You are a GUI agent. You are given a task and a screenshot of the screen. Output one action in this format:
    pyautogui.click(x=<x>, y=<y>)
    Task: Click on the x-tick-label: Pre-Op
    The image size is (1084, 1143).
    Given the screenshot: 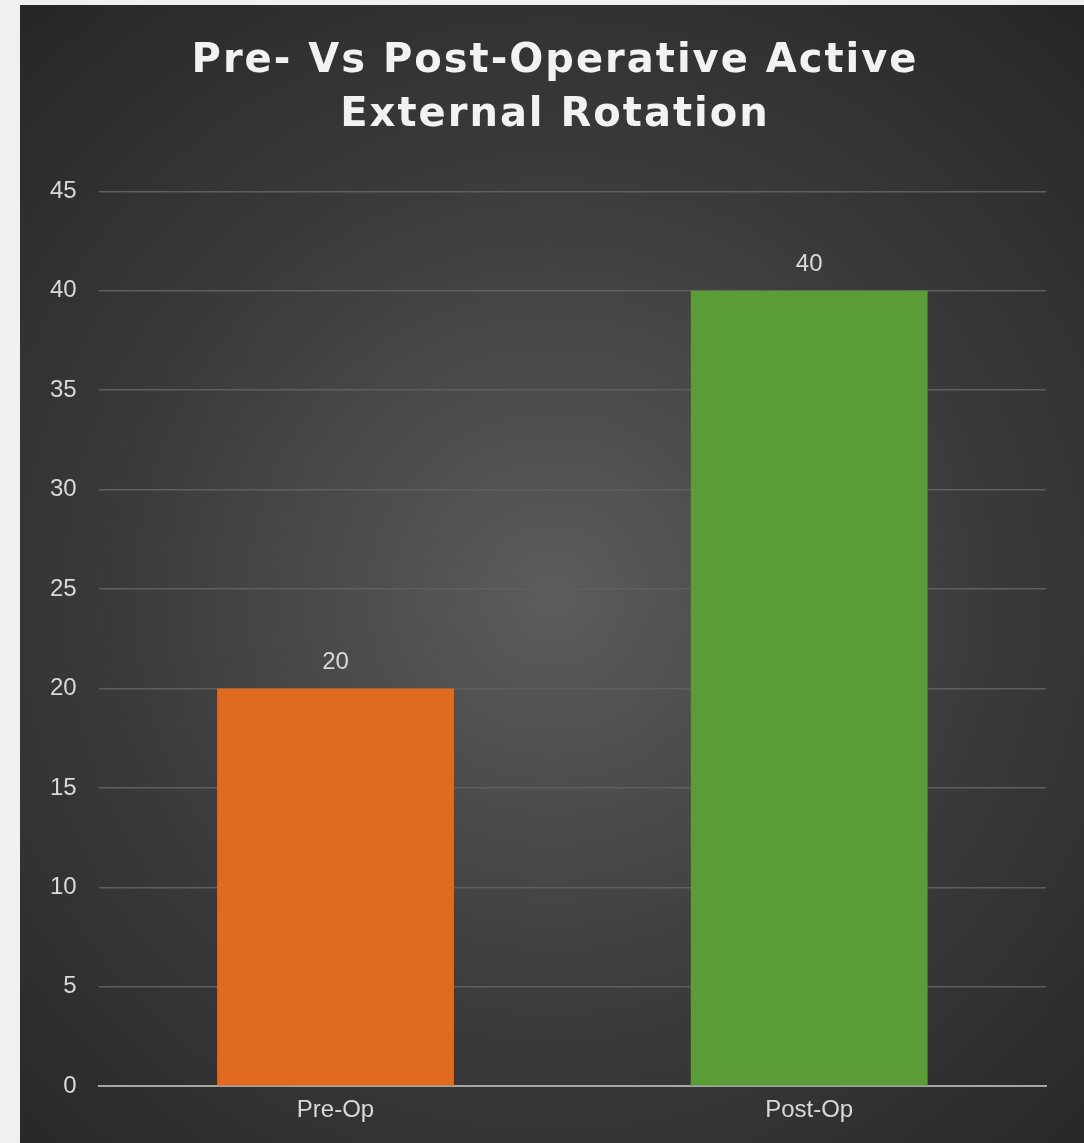 What is the action you would take?
    pyautogui.click(x=335, y=1109)
    